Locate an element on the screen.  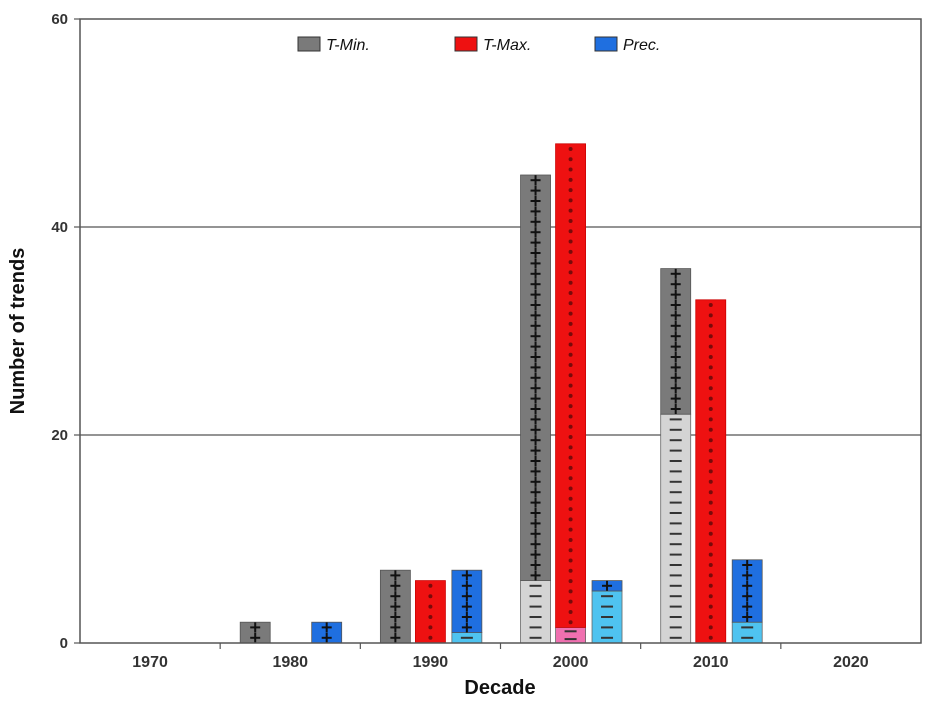
bar-tmin-2010 is located at coordinates (676, 456).